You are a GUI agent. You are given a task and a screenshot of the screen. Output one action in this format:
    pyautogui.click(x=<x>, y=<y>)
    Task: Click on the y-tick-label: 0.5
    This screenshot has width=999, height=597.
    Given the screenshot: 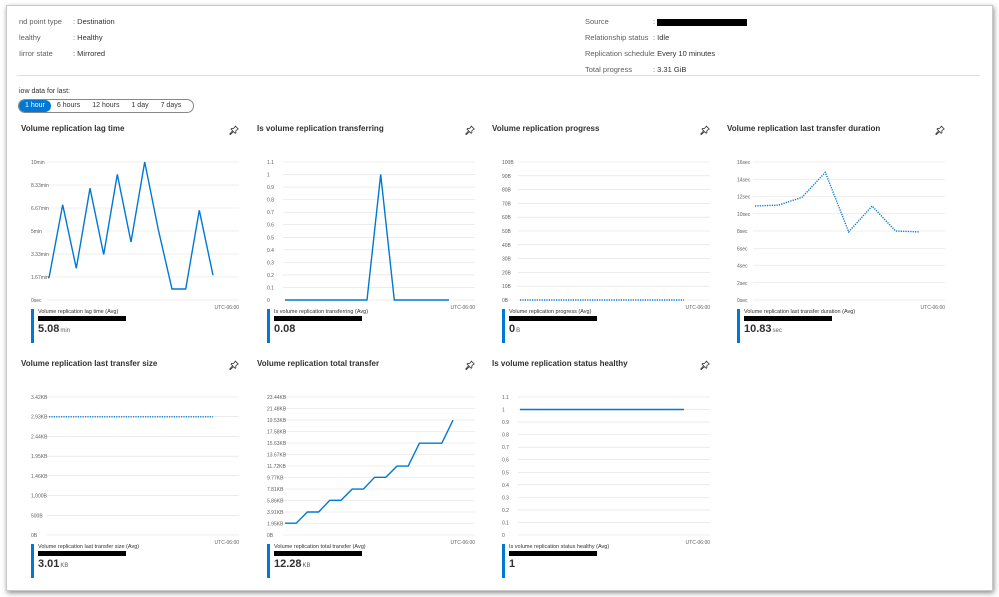 What is the action you would take?
    pyautogui.click(x=505, y=473)
    